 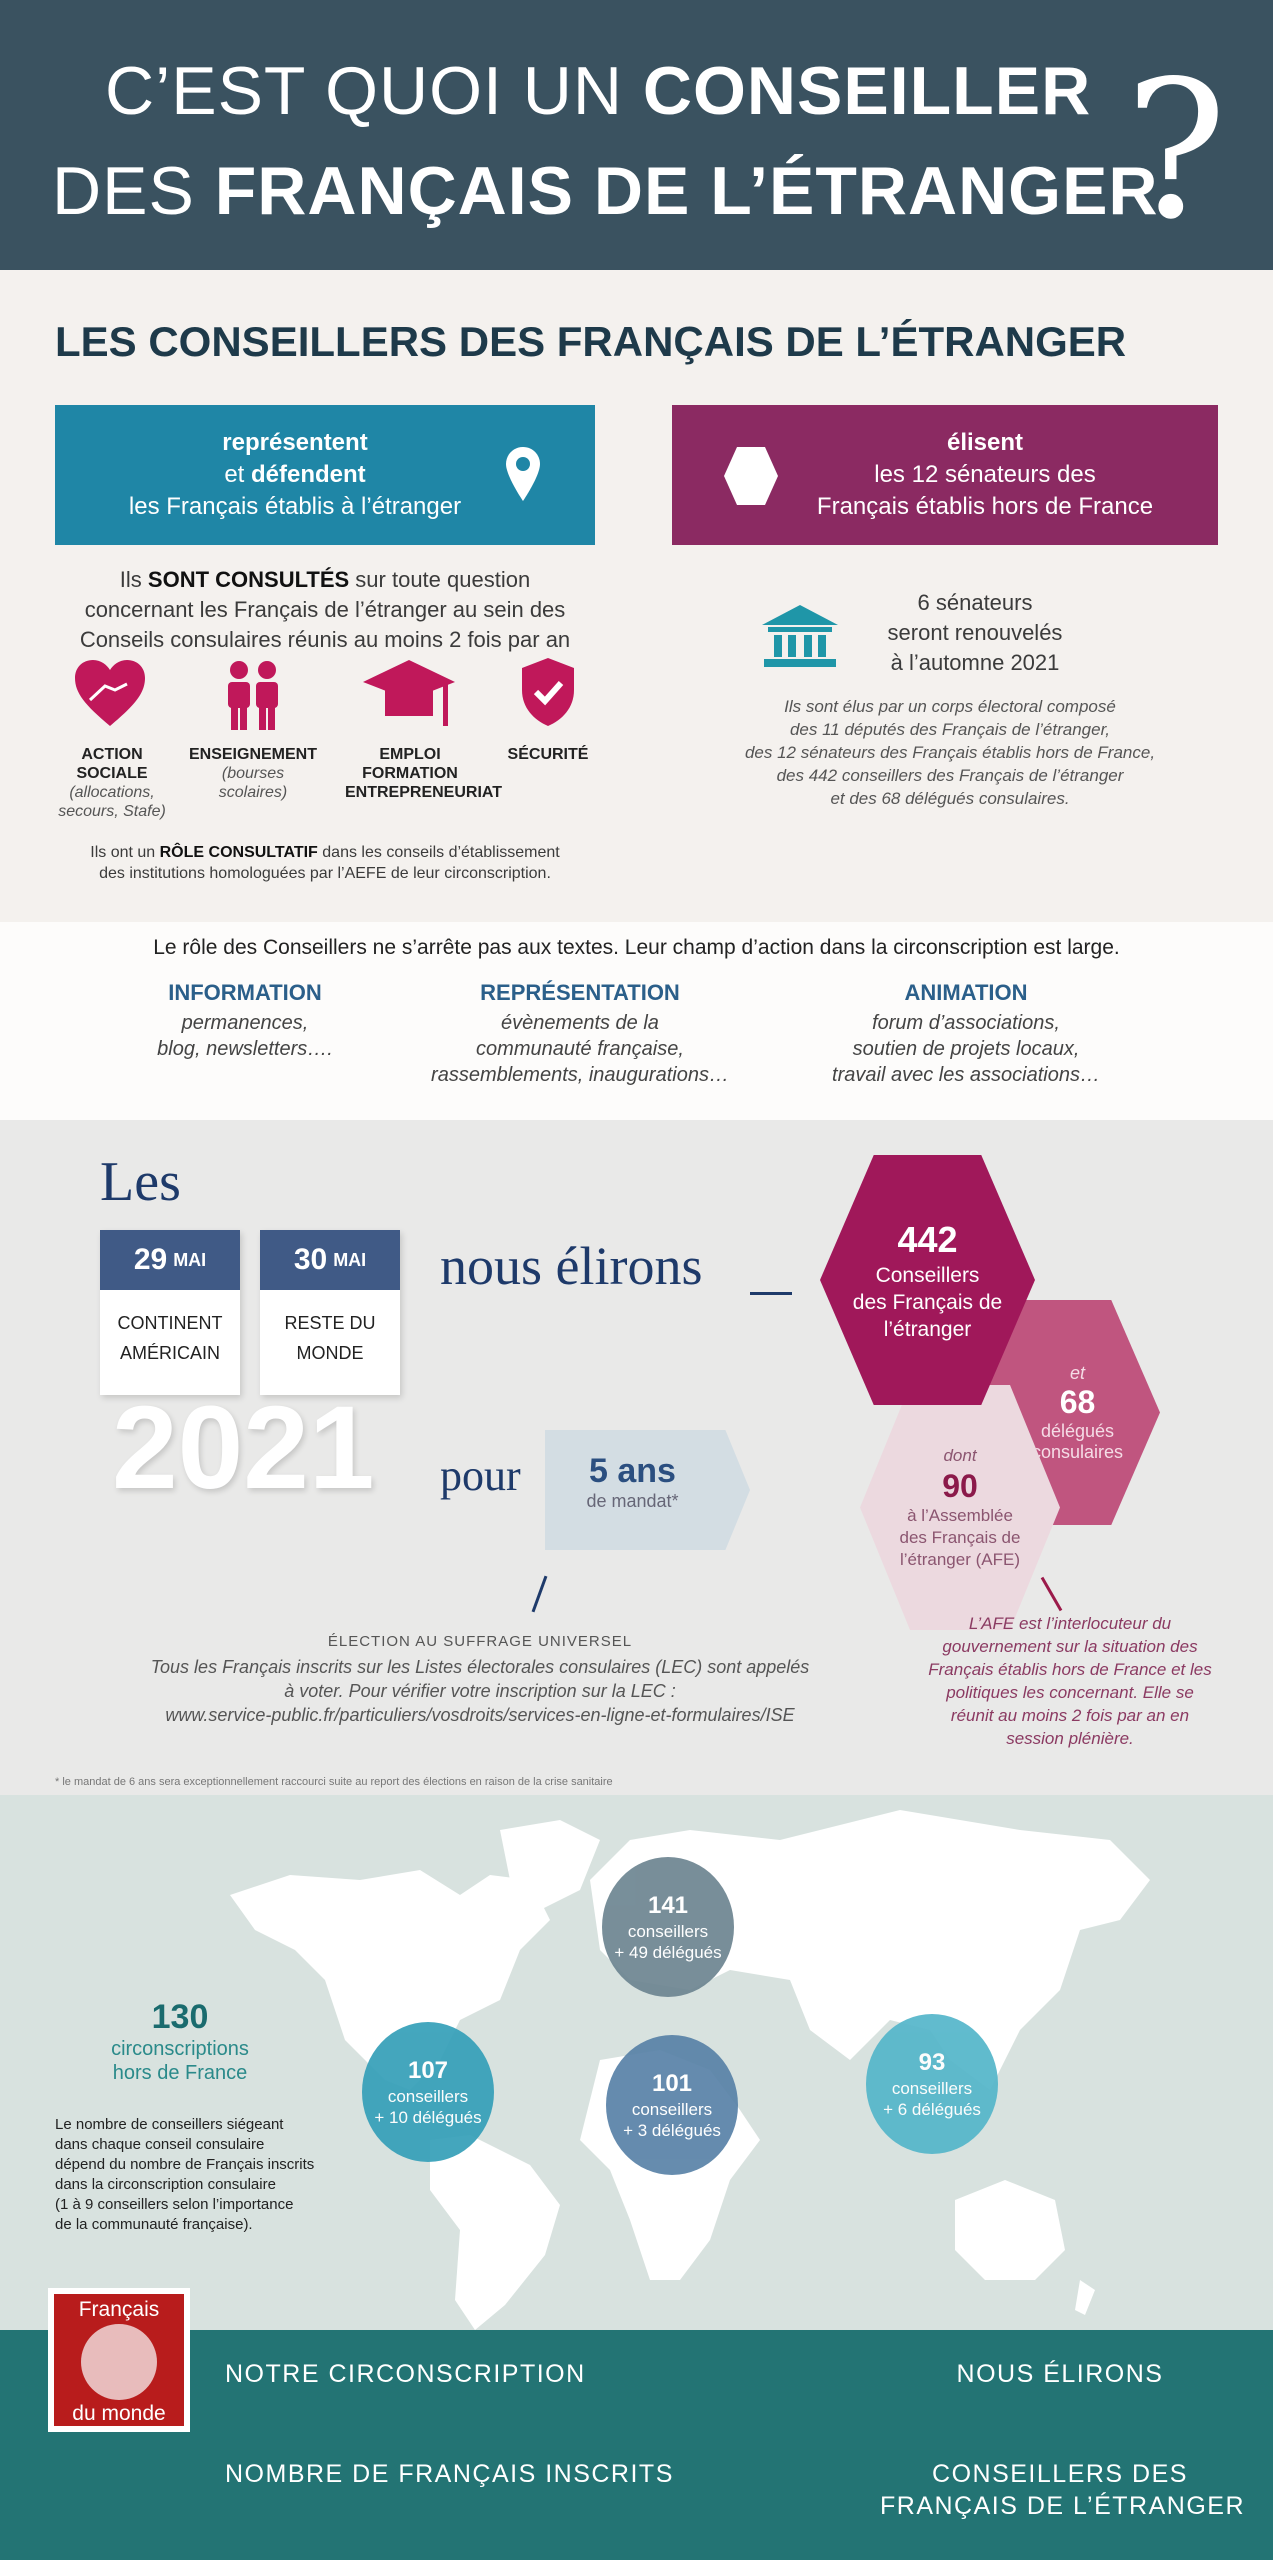 I want to click on region: CONTINENT, so click(x=170, y=1323).